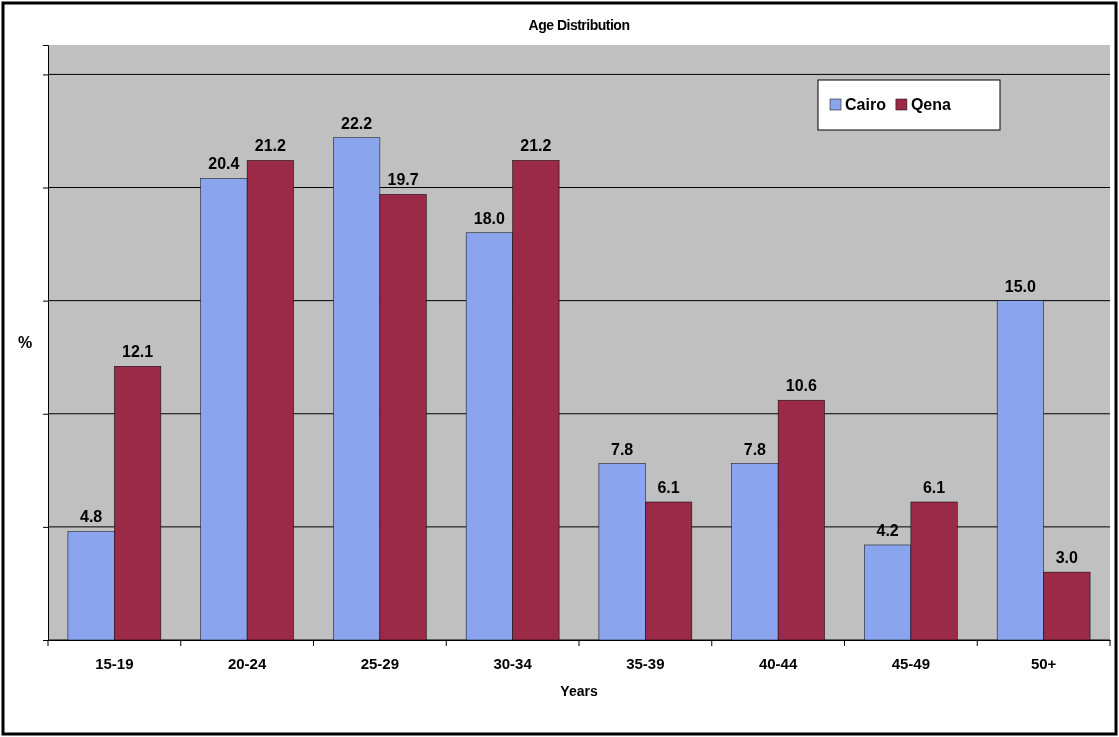 The width and height of the screenshot is (1119, 737). Describe the element at coordinates (380, 663) in the screenshot. I see `x-tick-label: 25-29` at that location.